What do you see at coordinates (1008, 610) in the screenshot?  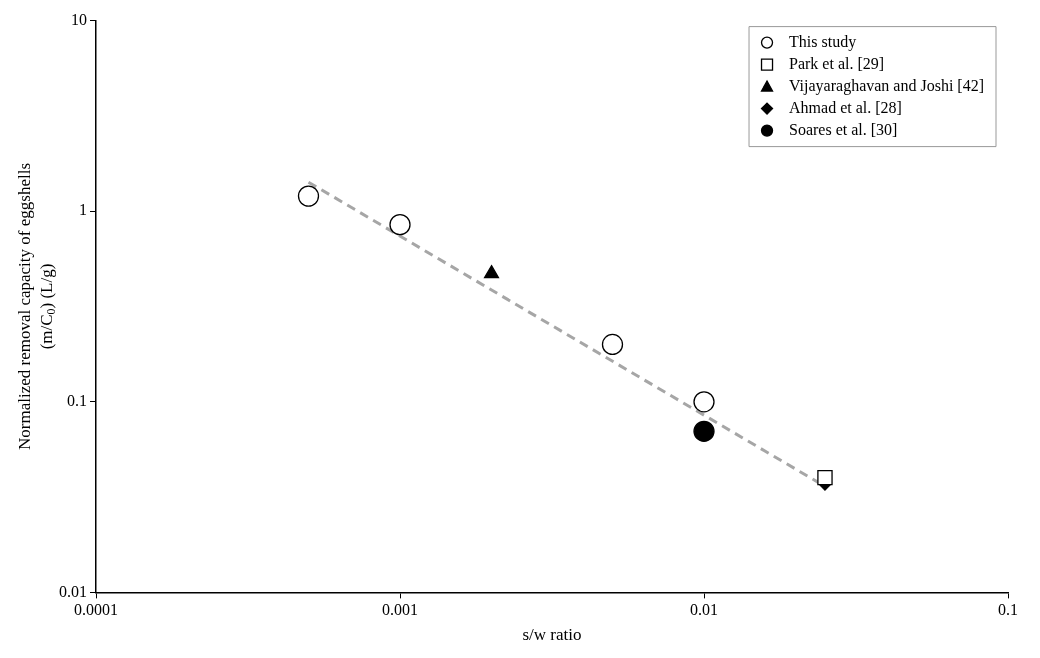 I see `x-tick-label: 0.1` at bounding box center [1008, 610].